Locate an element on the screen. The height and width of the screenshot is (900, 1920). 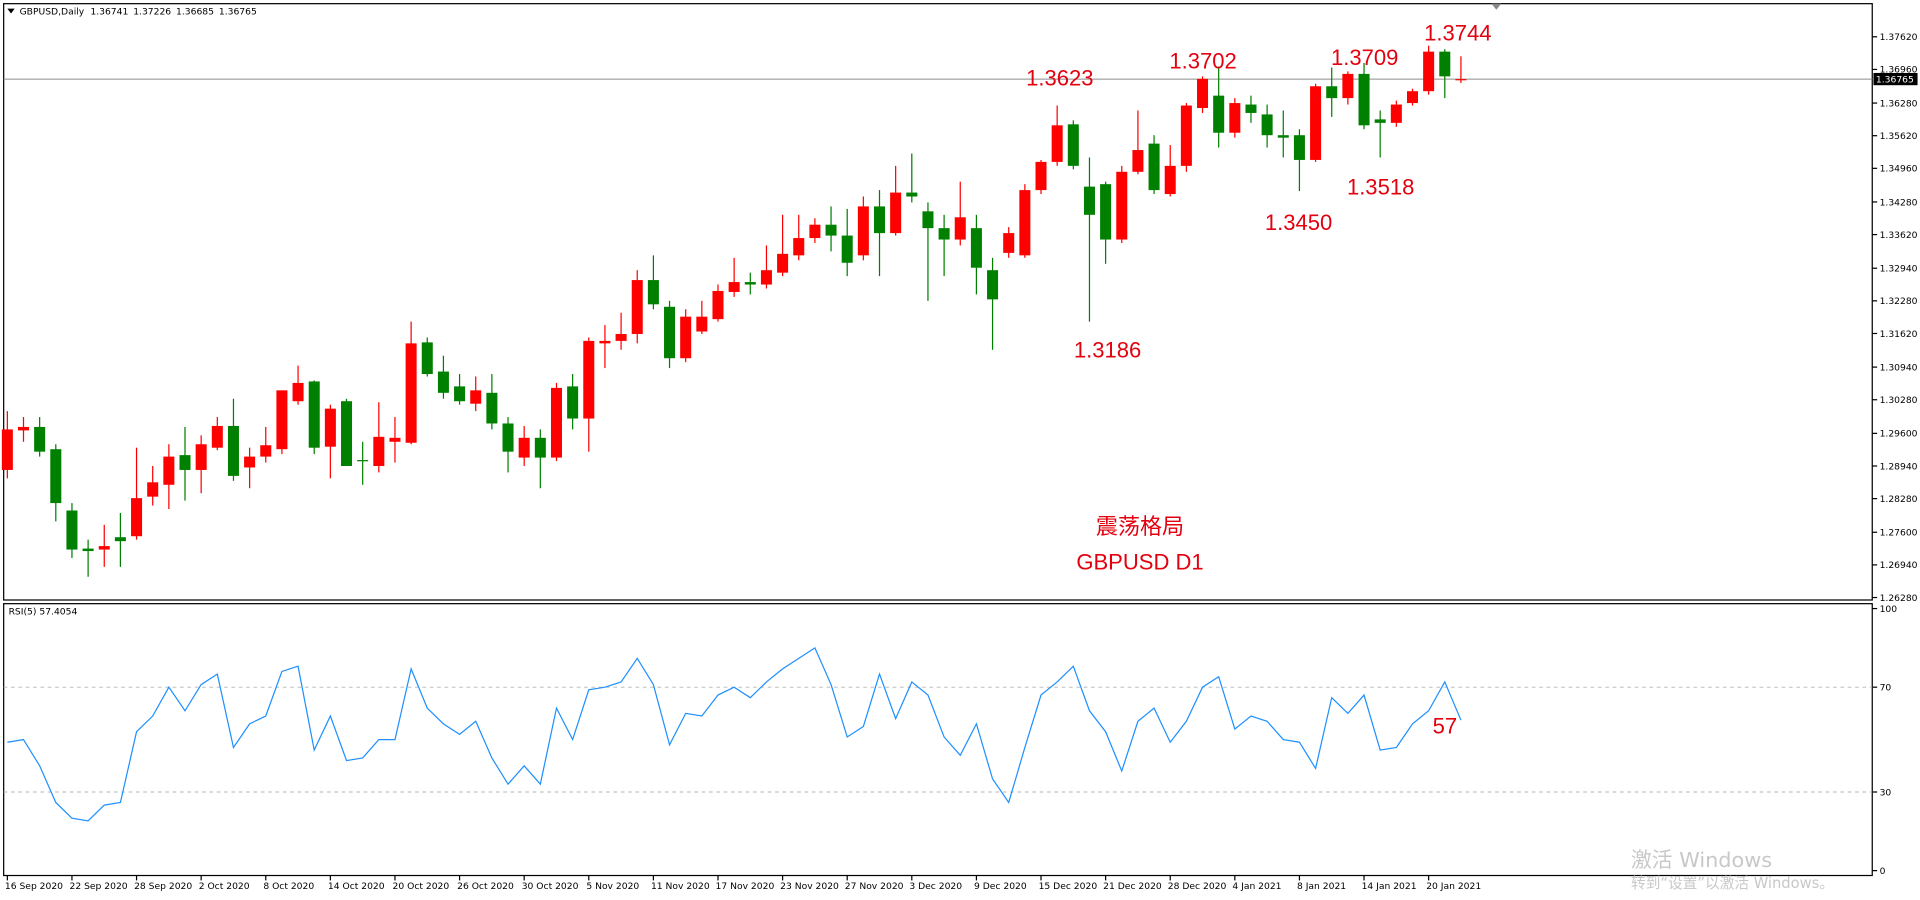
annotation: 震荡格局 is located at coordinates (1140, 526).